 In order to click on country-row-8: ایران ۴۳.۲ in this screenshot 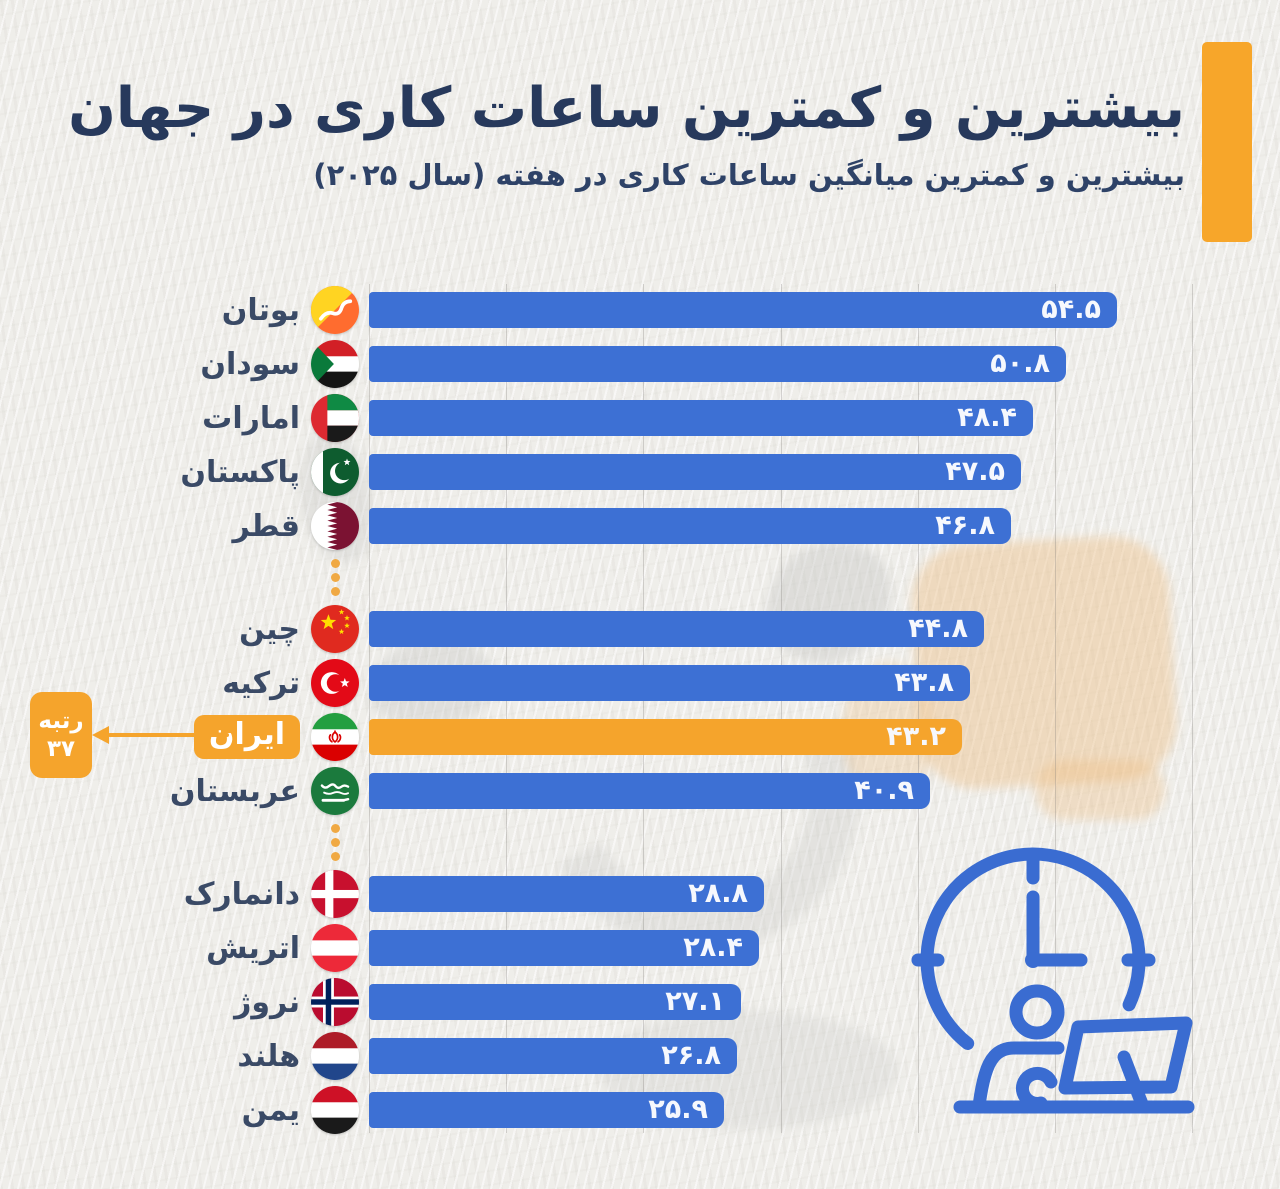, I will do `click(640, 737)`.